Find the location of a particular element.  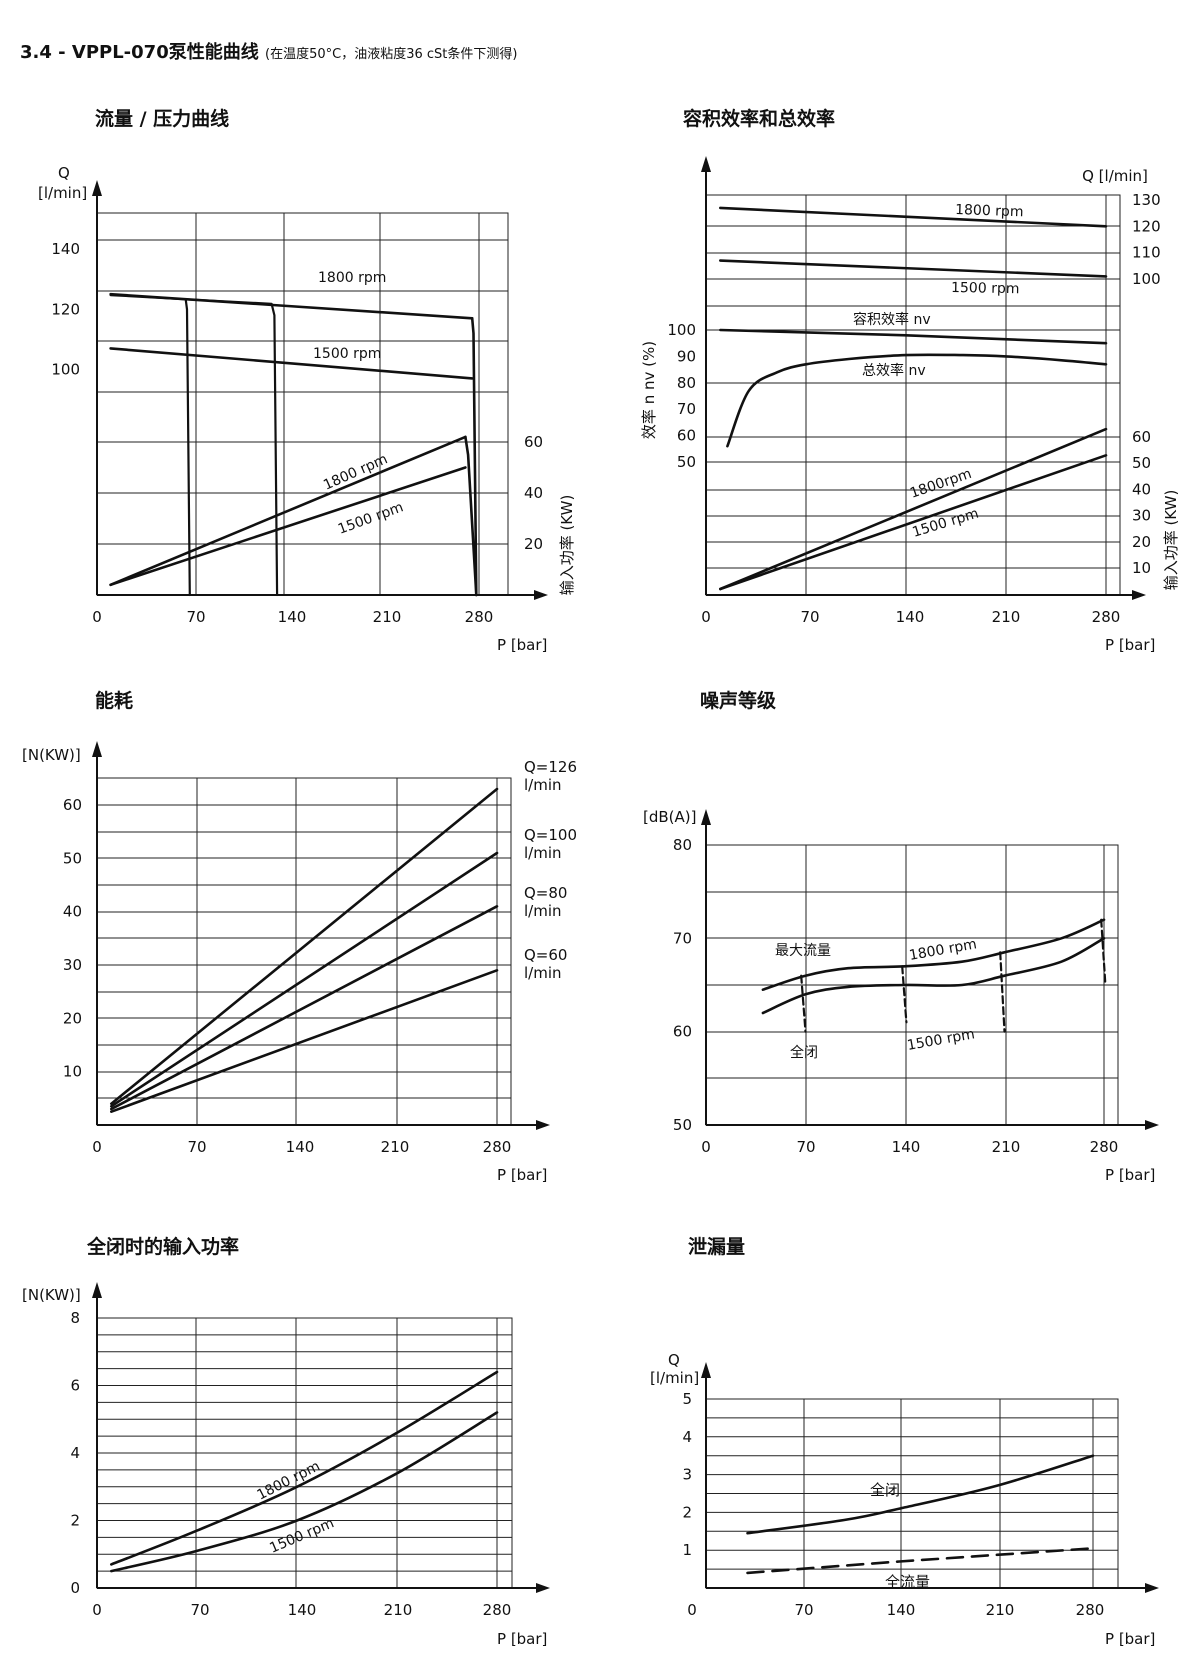

power-x-tick-210: 210 is located at coordinates (395, 1147).